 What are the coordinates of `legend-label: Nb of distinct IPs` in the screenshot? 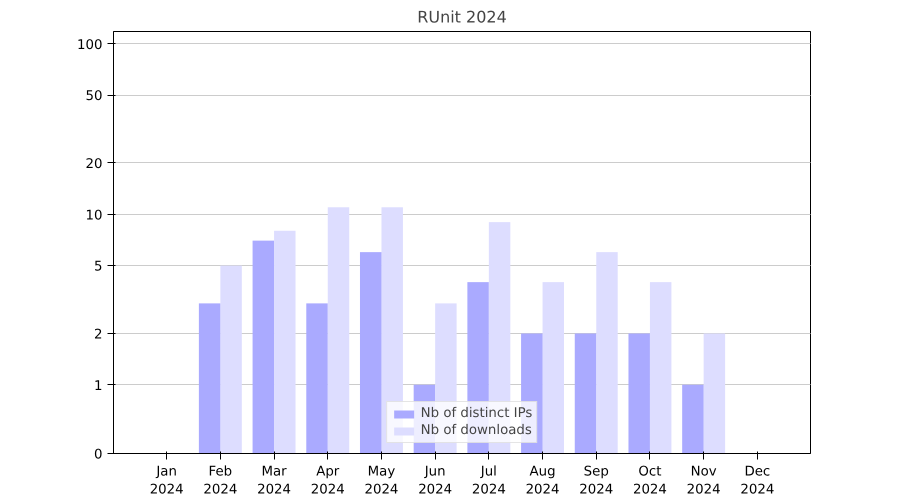 It's located at (476, 413).